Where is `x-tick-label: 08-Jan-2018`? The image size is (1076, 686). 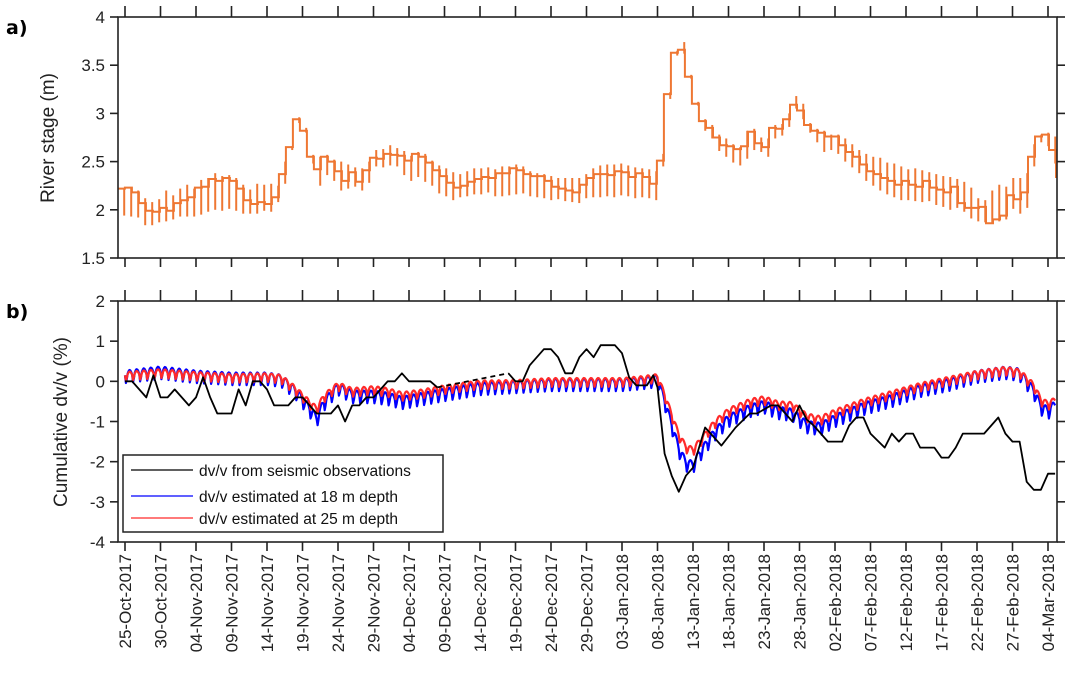
x-tick-label: 08-Jan-2018 is located at coordinates (658, 601).